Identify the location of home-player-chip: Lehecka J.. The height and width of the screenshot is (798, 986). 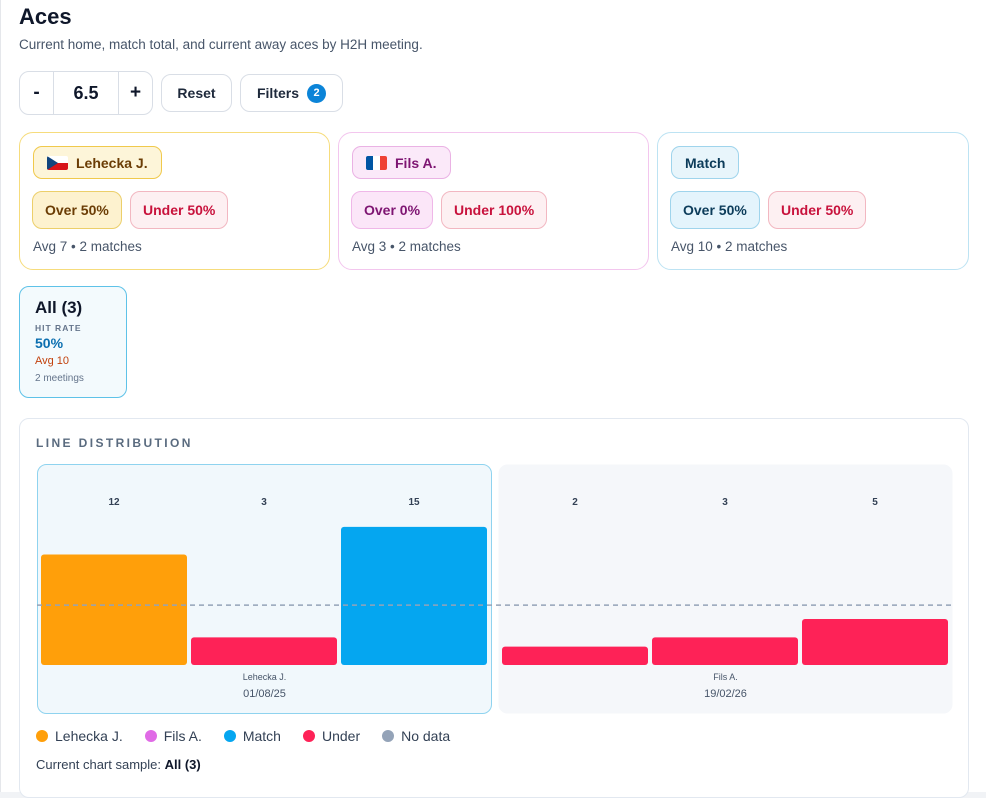
(97, 162).